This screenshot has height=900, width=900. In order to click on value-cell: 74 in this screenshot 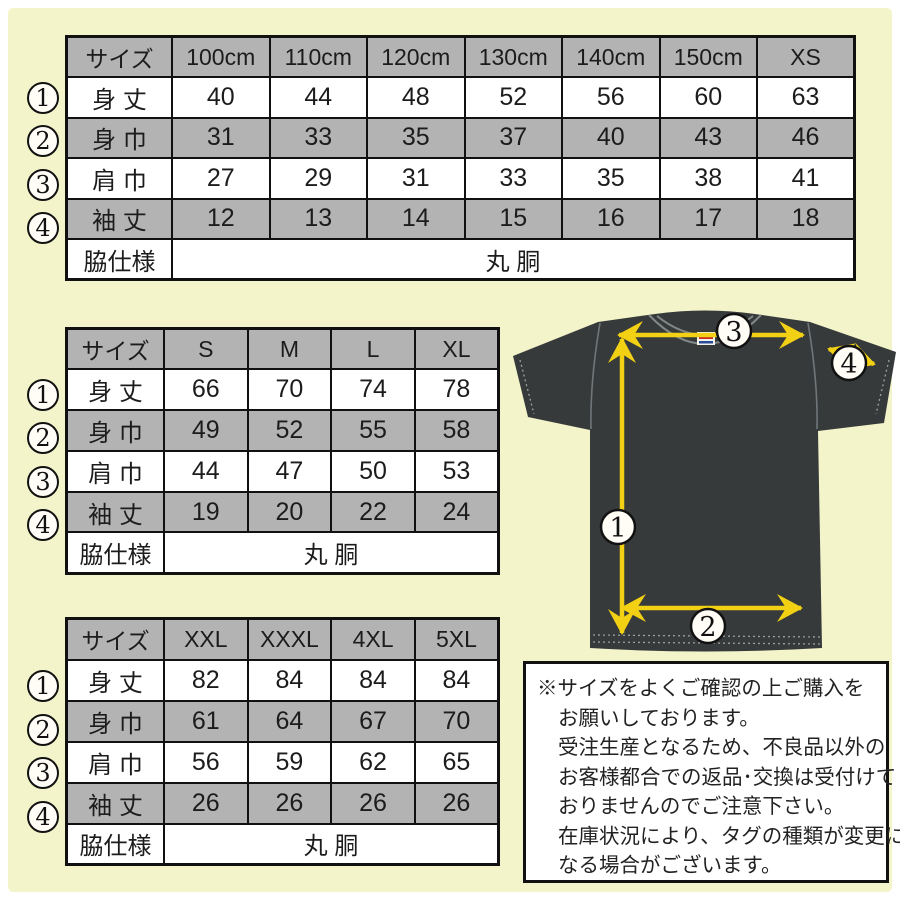, I will do `click(373, 390)`.